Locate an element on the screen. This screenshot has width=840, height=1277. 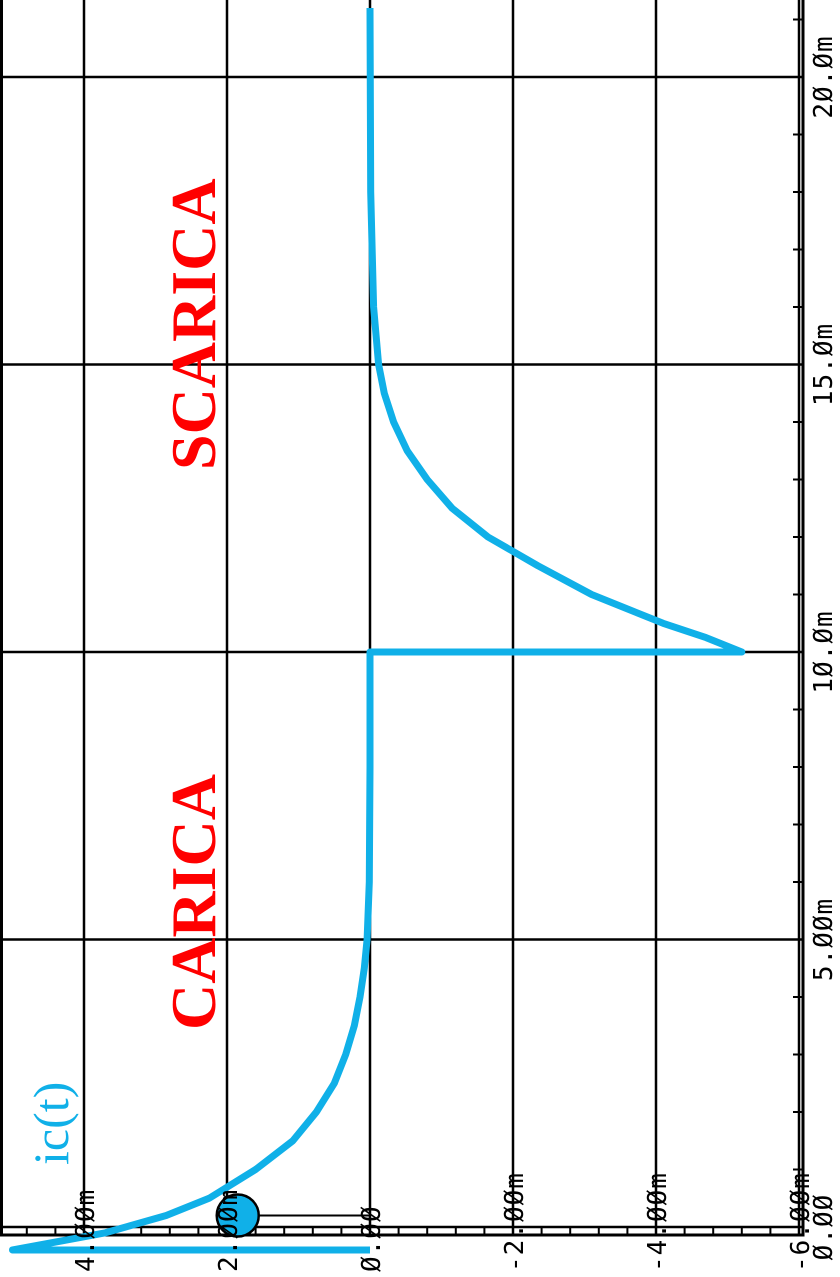
x-tick-label: 5.ØØm is located at coordinates (824, 939).